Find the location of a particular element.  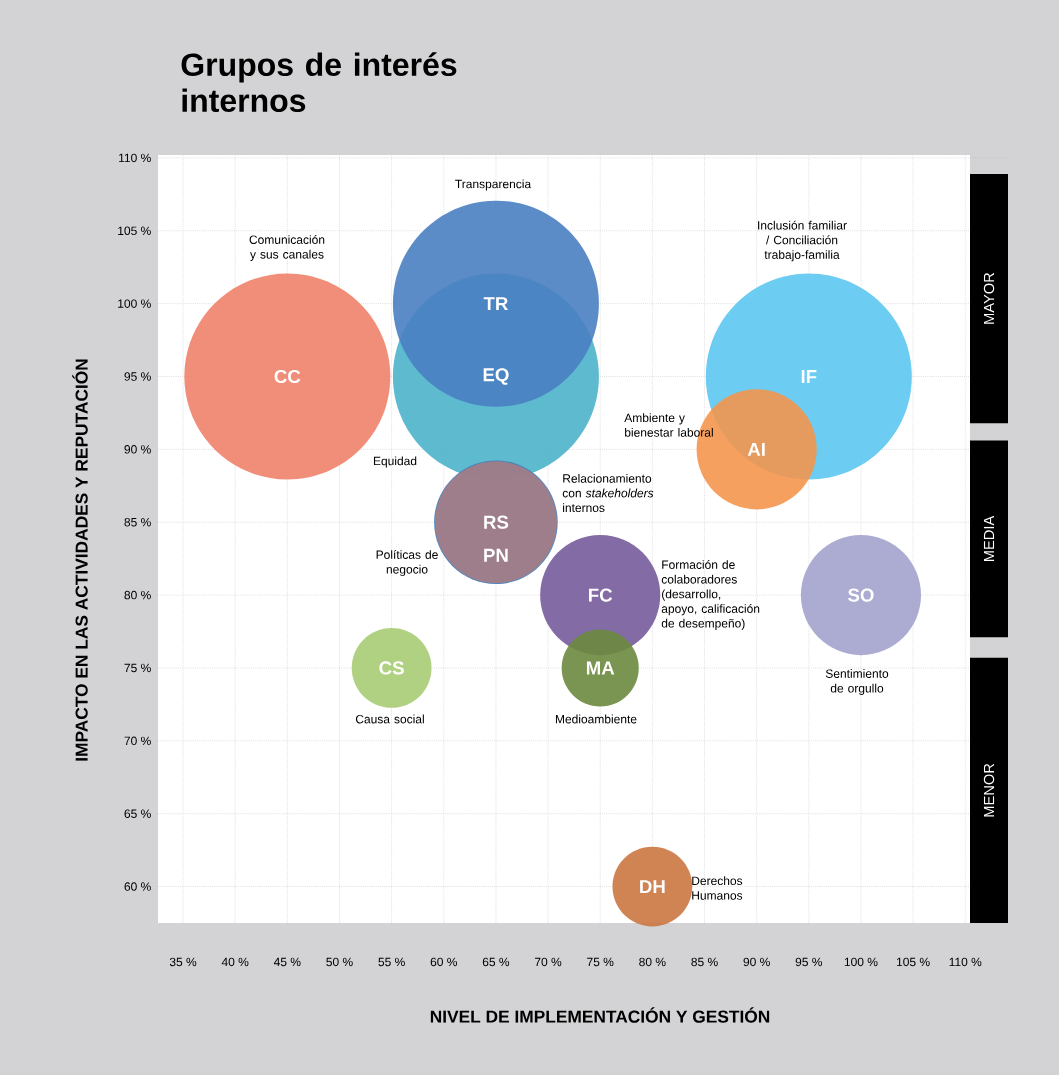

x-tick-label: 85 % is located at coordinates (704, 962).